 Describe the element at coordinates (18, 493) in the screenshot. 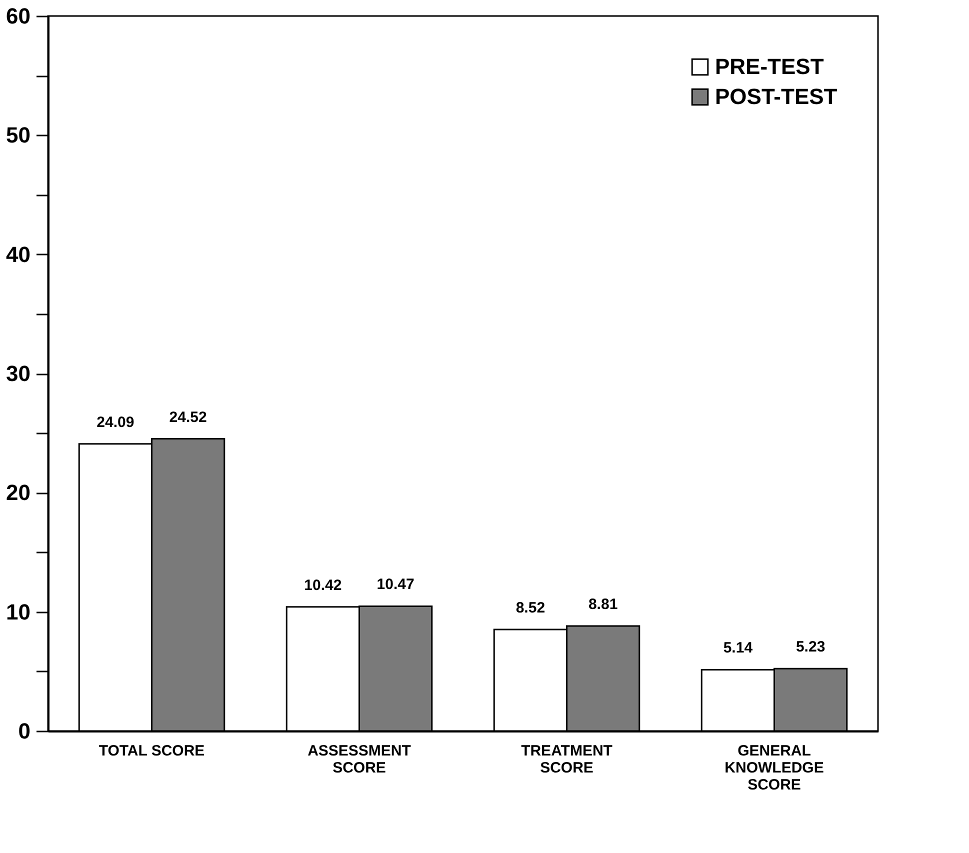

I see `y-tick-label: 20` at that location.